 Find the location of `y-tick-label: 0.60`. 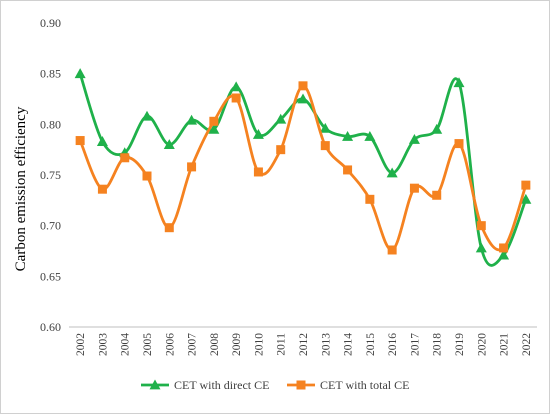

y-tick-label: 0.60 is located at coordinates (50, 327).